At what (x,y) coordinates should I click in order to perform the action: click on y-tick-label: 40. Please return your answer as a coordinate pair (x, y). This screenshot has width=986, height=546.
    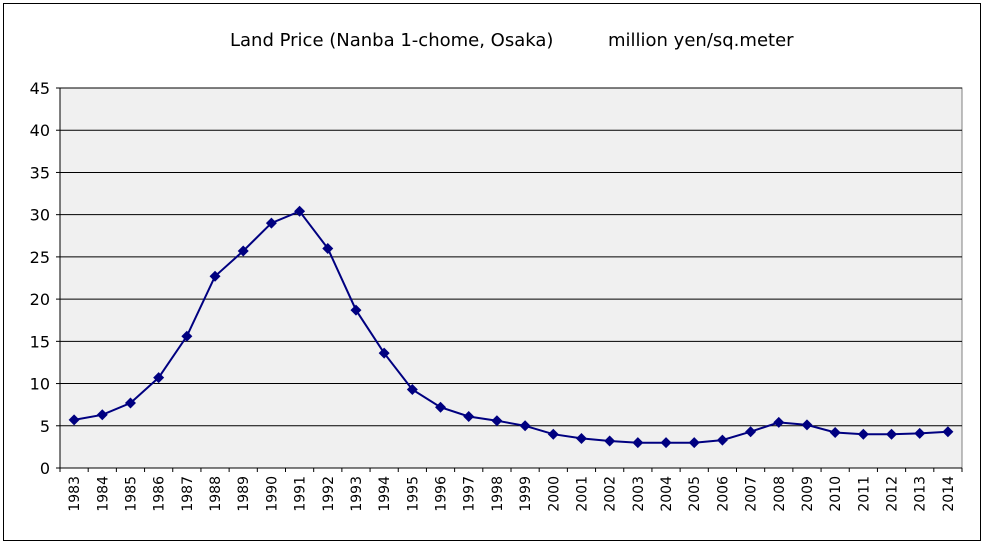
    Looking at the image, I should click on (40, 130).